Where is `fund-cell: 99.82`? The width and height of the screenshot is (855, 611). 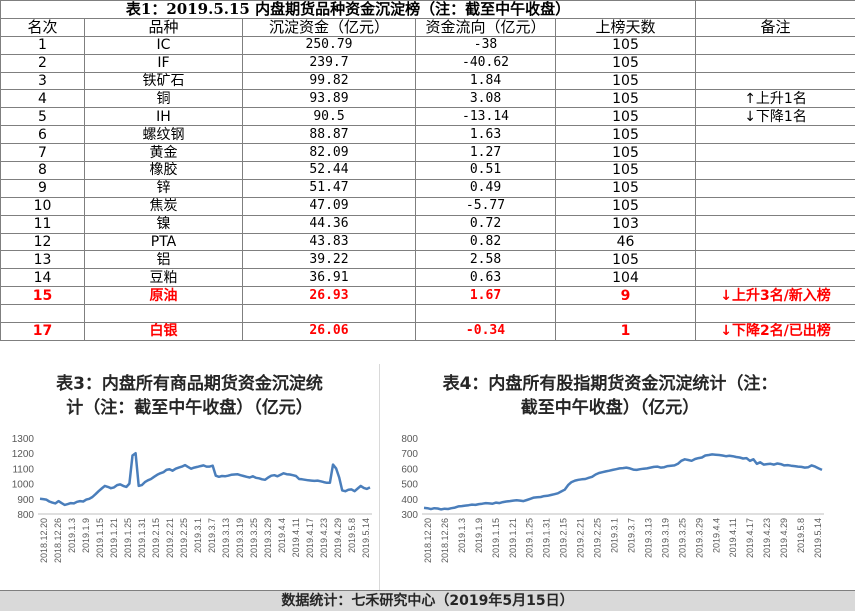 fund-cell: 99.82 is located at coordinates (329, 81).